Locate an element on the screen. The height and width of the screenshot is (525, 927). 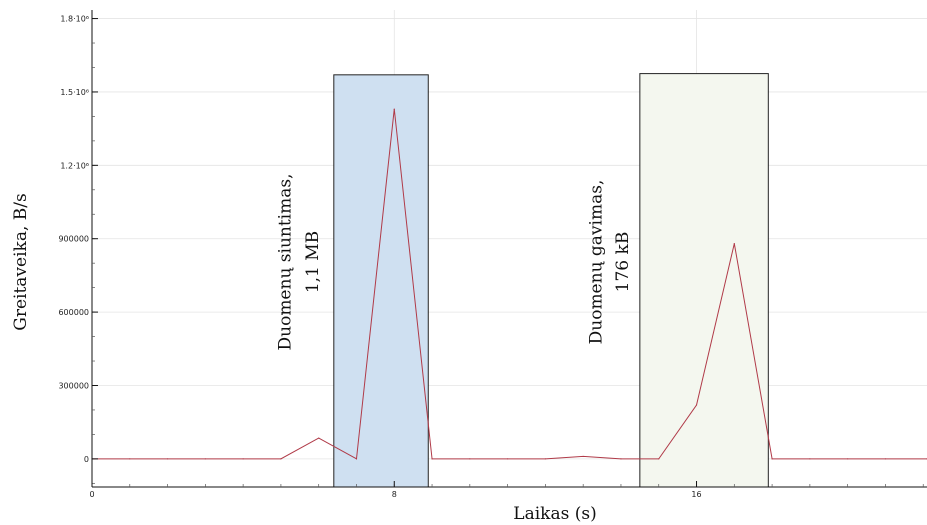
x-tick-label-0: 0 is located at coordinates (91, 494).